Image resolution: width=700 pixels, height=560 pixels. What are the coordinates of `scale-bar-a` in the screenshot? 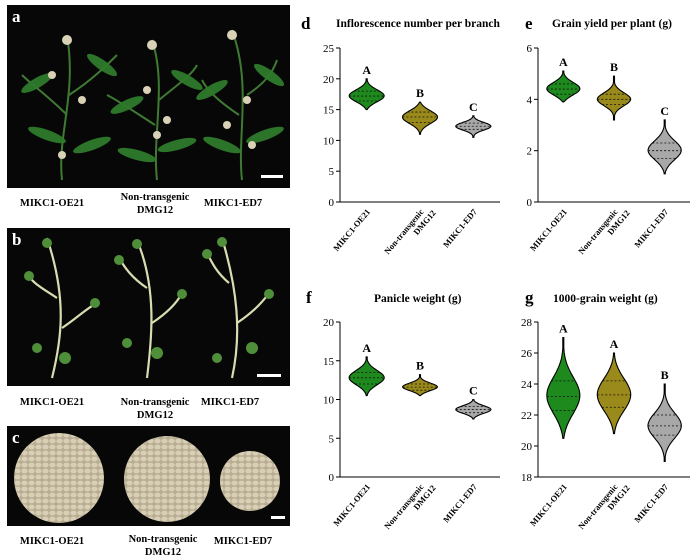 It's located at (272, 176).